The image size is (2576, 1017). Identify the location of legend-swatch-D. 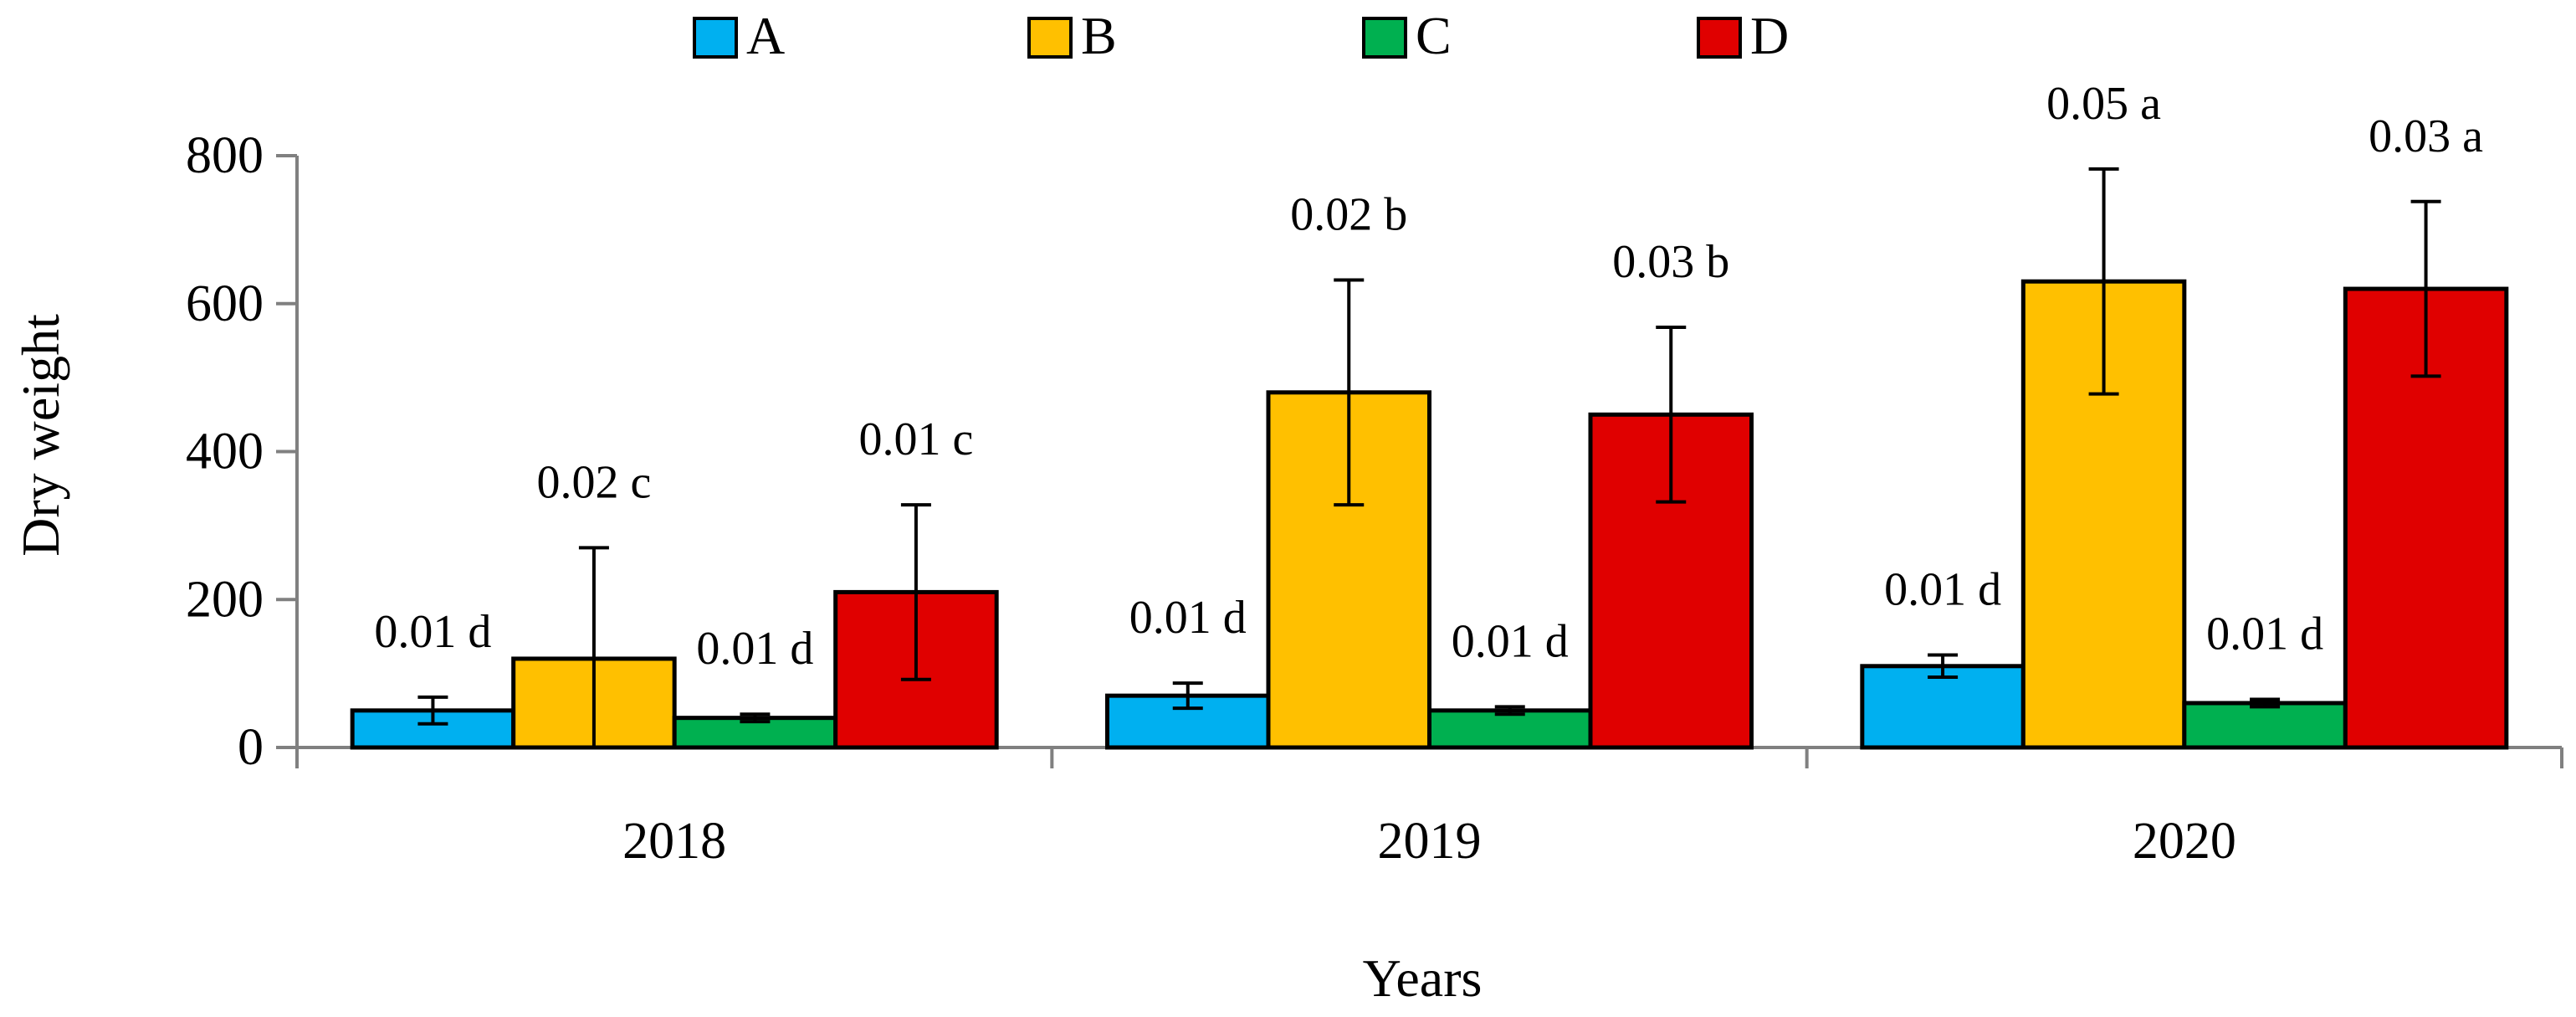
(1720, 38).